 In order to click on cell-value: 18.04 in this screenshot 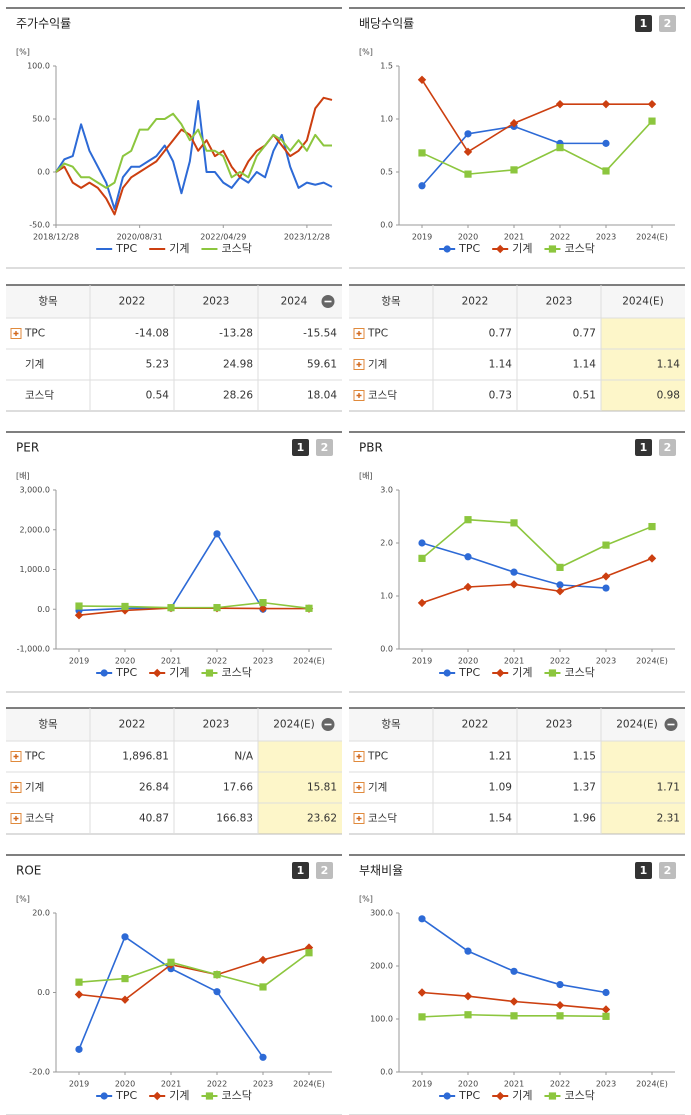, I will do `click(322, 396)`.